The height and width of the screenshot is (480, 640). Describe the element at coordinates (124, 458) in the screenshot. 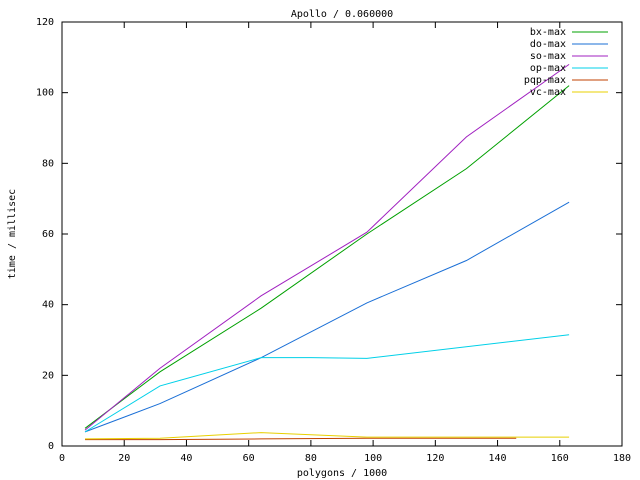

I see `x-tick-label: 20` at that location.